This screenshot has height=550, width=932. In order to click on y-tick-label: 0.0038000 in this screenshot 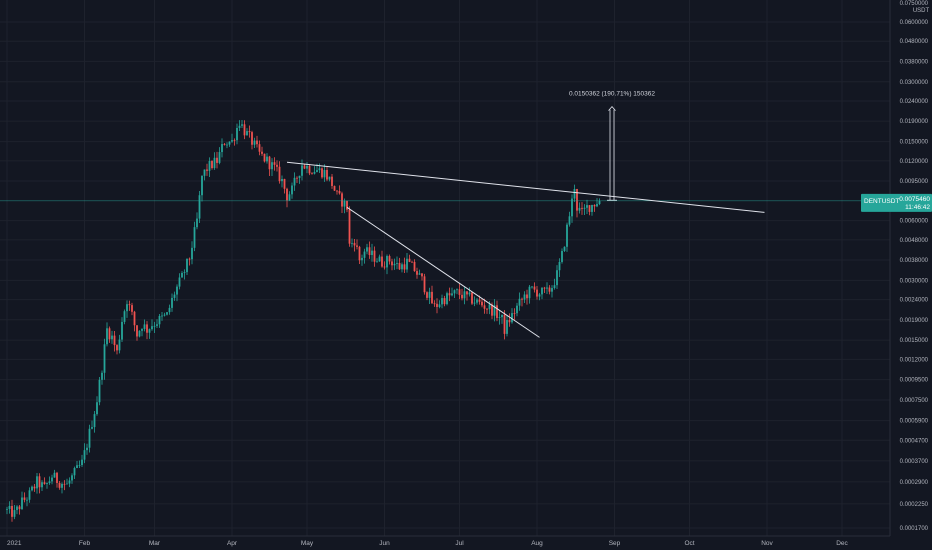, I will do `click(914, 261)`.